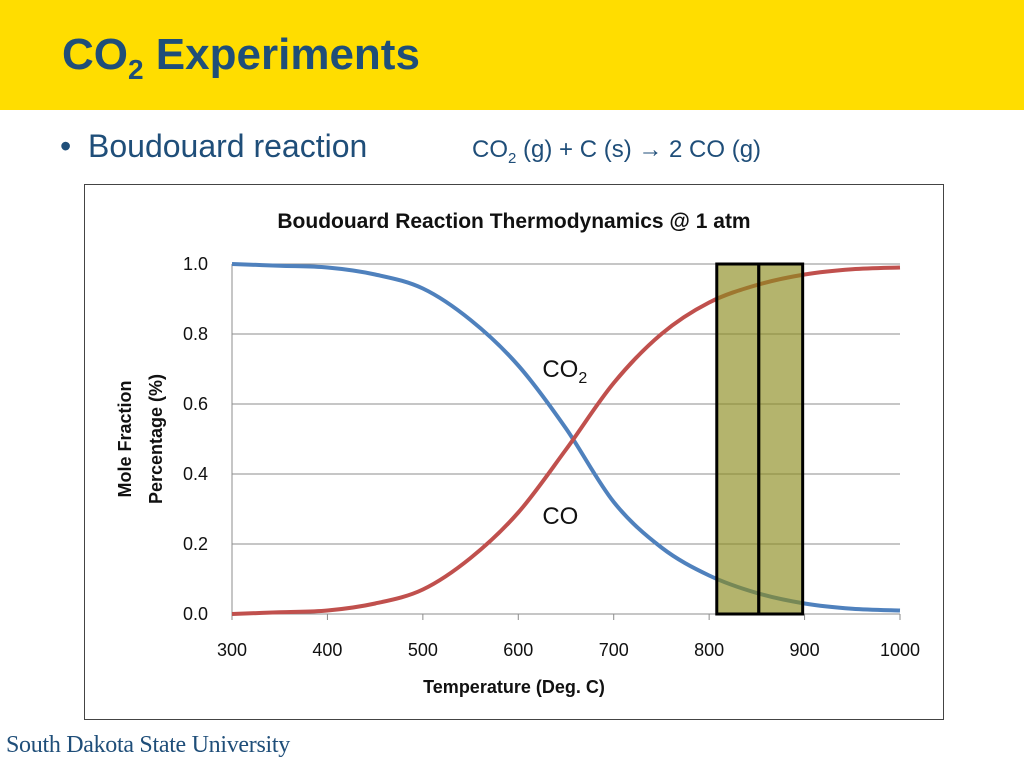  I want to click on x-tick-label: 600, so click(518, 650).